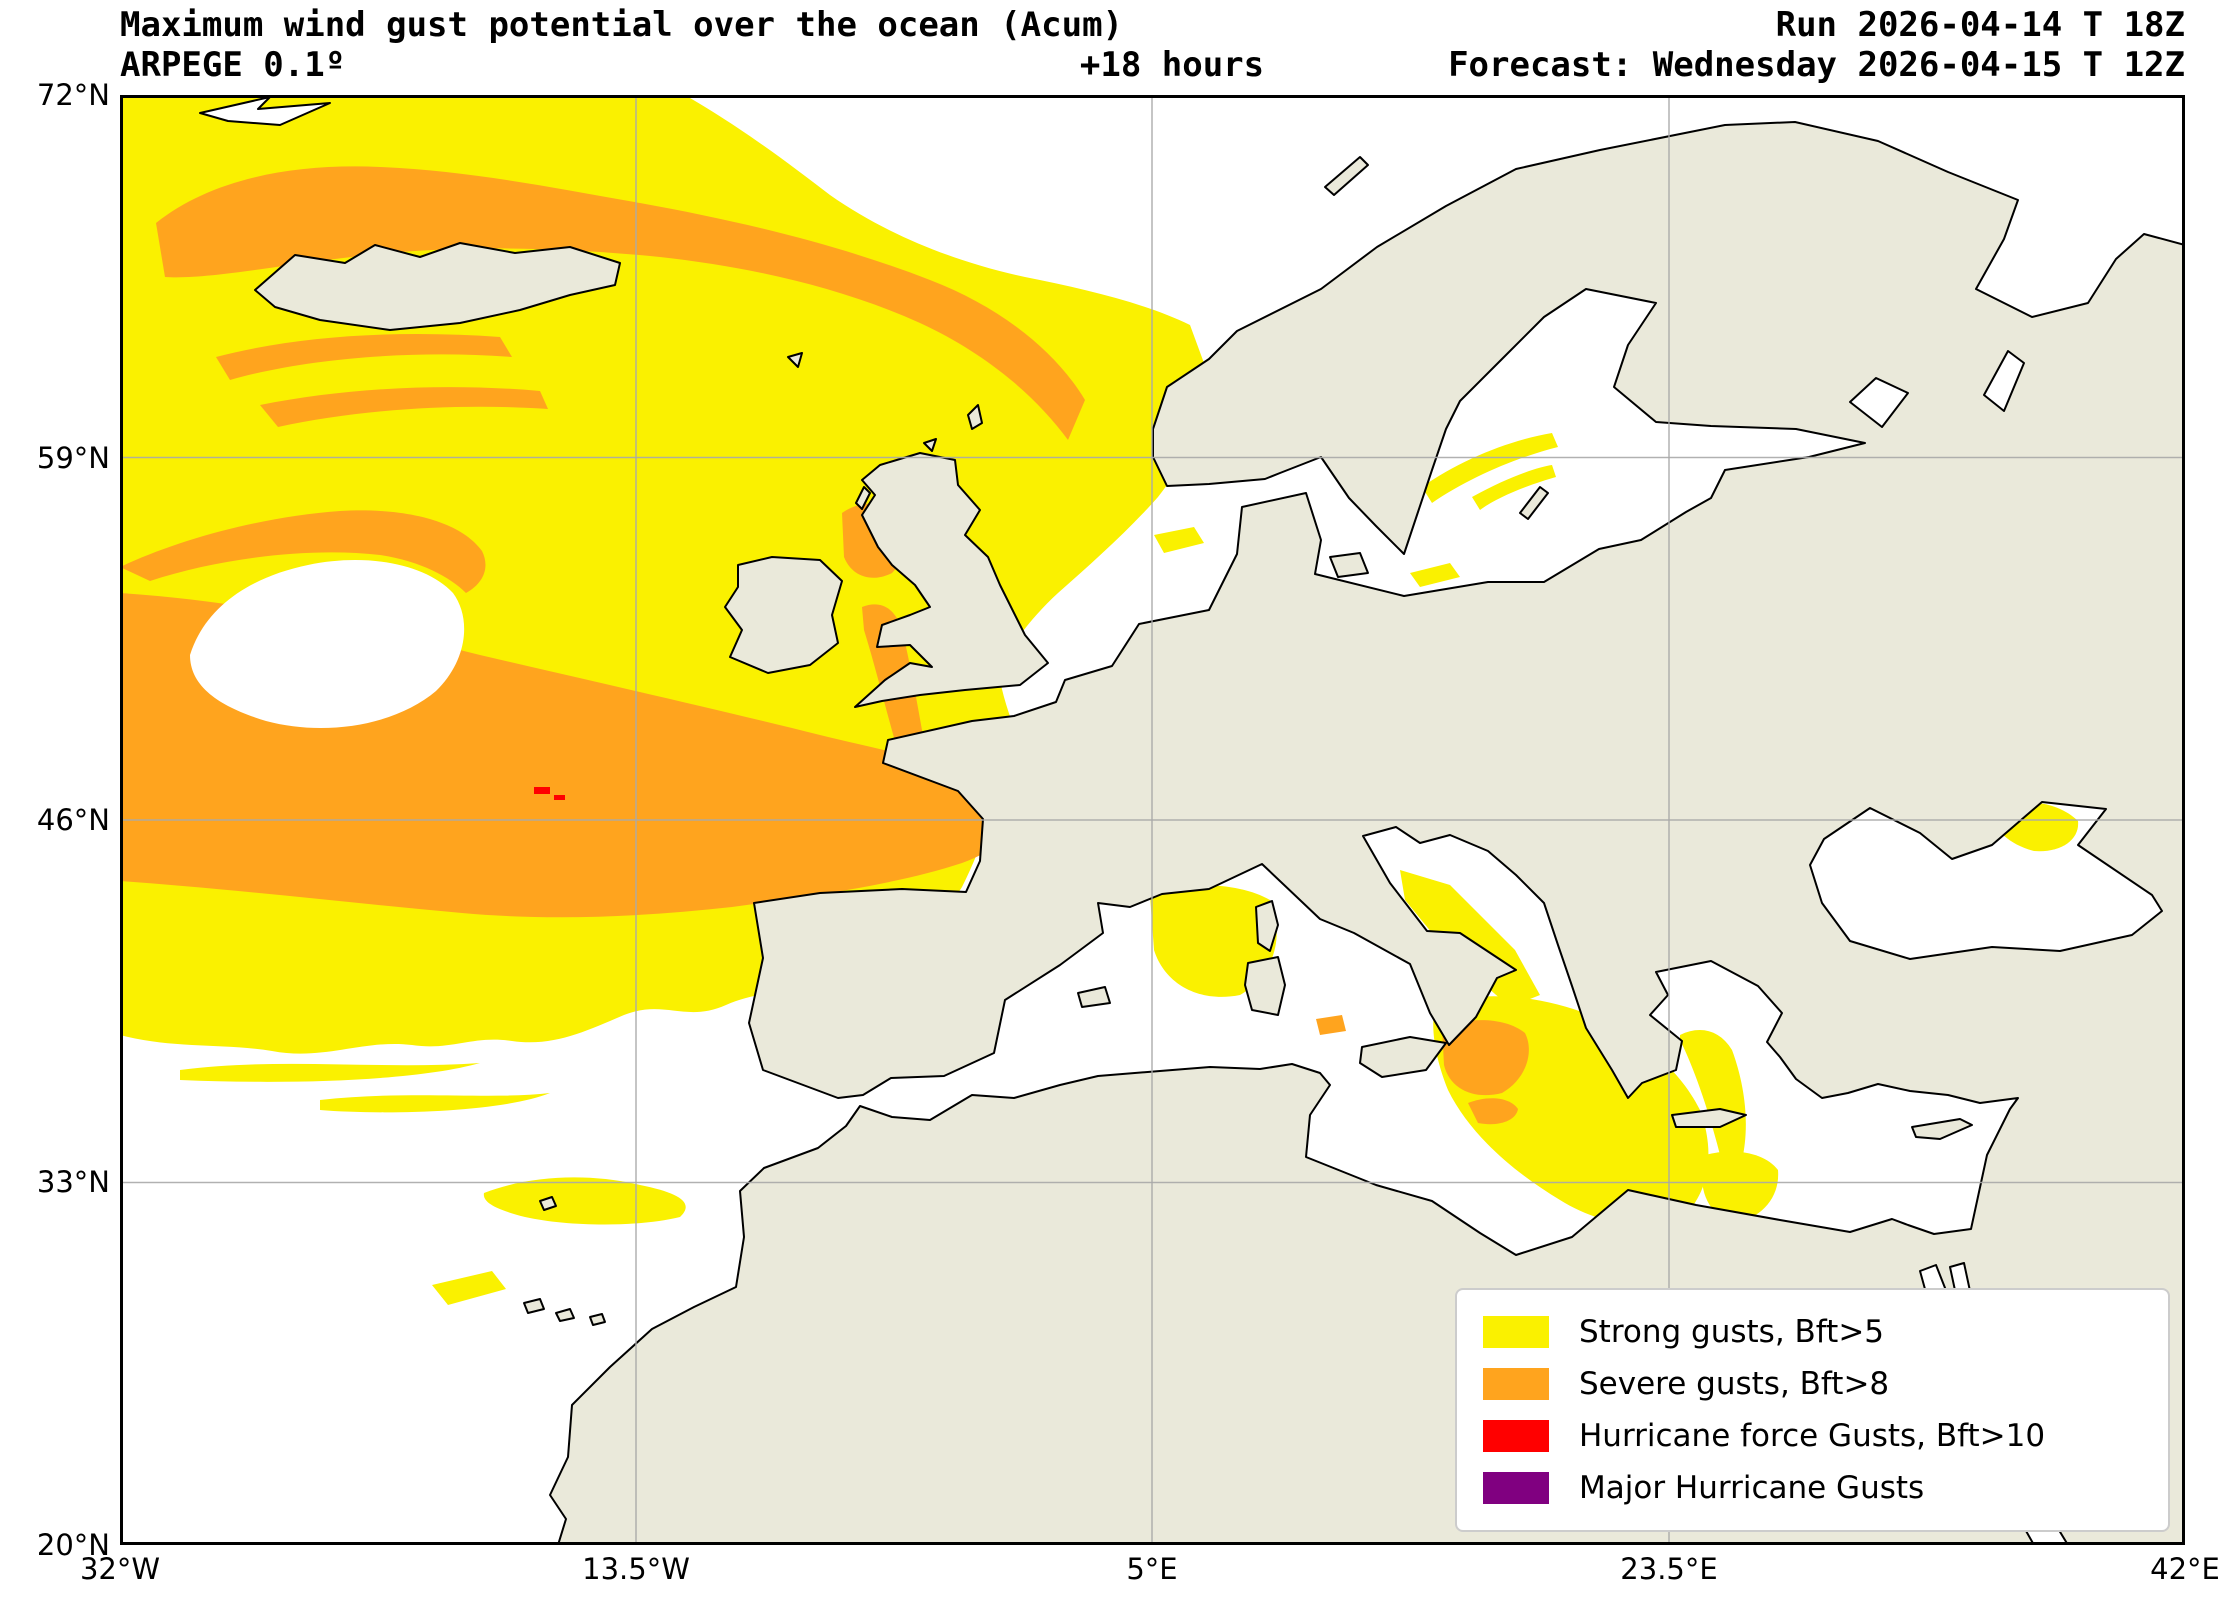  I want to click on mallorca, so click(1094, 997).